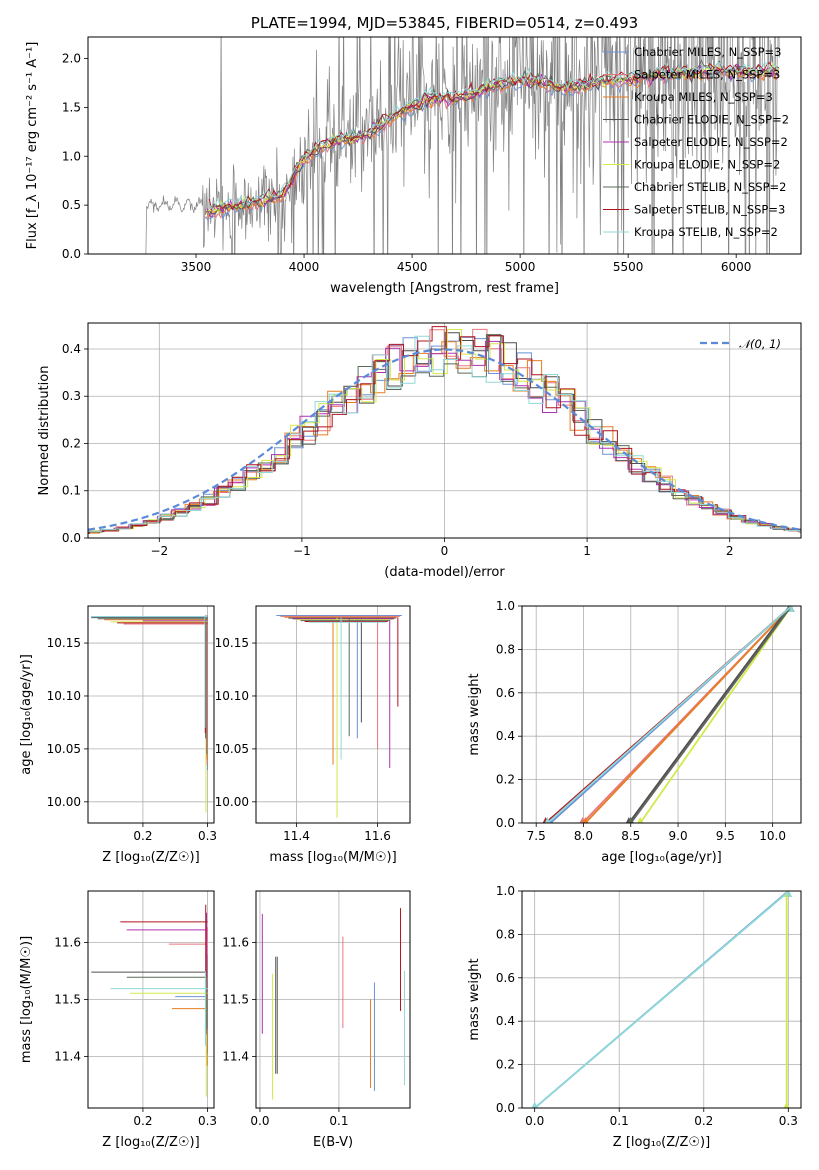  What do you see at coordinates (64, 749) in the screenshot?
I see `y-tick-label: 10.05` at bounding box center [64, 749].